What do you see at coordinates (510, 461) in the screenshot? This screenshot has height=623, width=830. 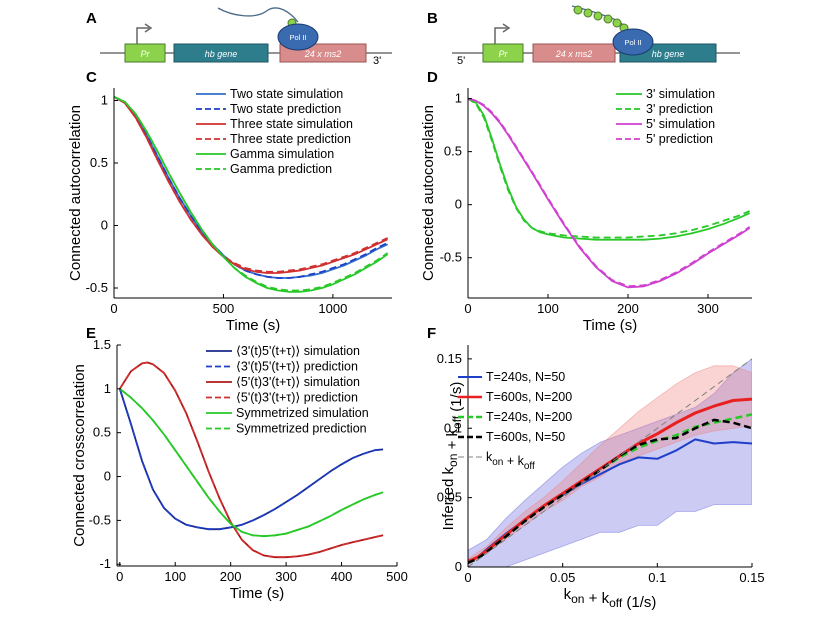 I see `legend-entry: kon + koff` at bounding box center [510, 461].